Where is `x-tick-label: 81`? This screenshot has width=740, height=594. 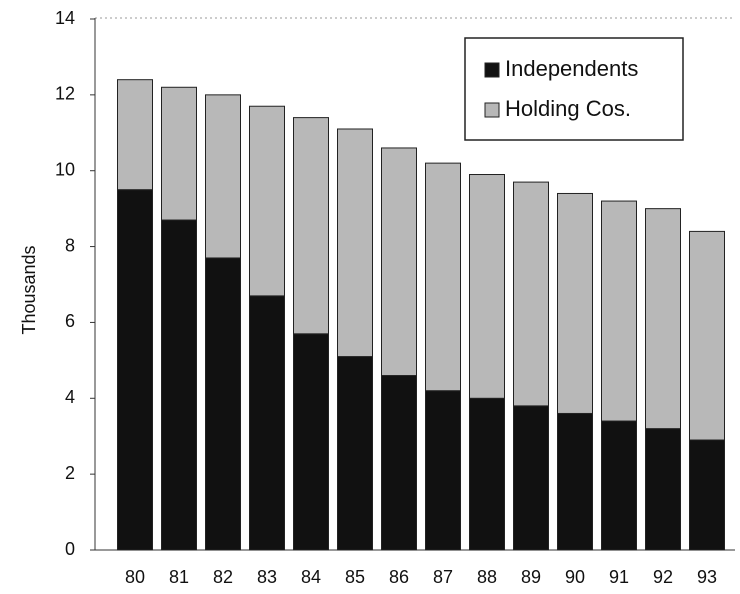
x-tick-label: 81 is located at coordinates (179, 577).